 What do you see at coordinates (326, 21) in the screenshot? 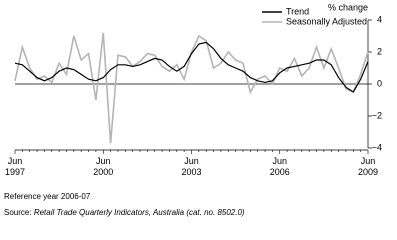
I see `legend-label: Seasonally Adjusted` at bounding box center [326, 21].